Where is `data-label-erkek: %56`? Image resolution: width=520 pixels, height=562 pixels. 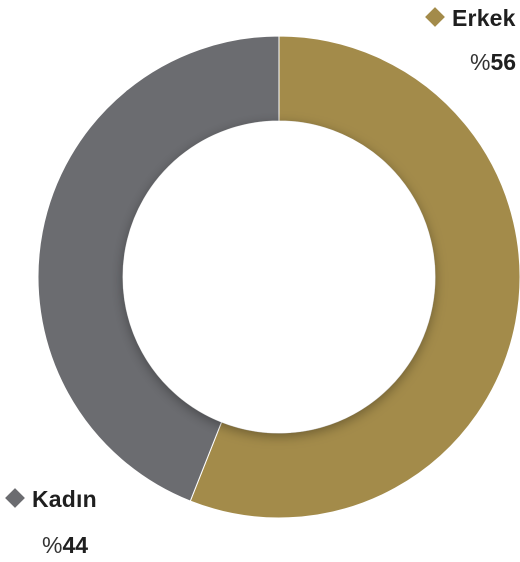 data-label-erkek: %56 is located at coordinates (493, 62).